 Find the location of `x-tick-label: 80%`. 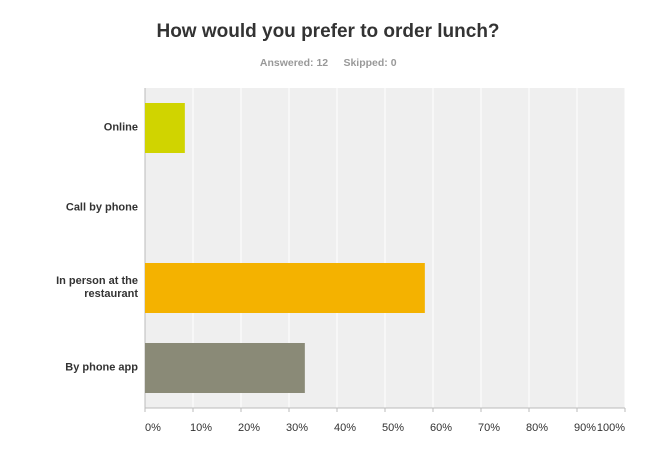

x-tick-label: 80% is located at coordinates (537, 428).